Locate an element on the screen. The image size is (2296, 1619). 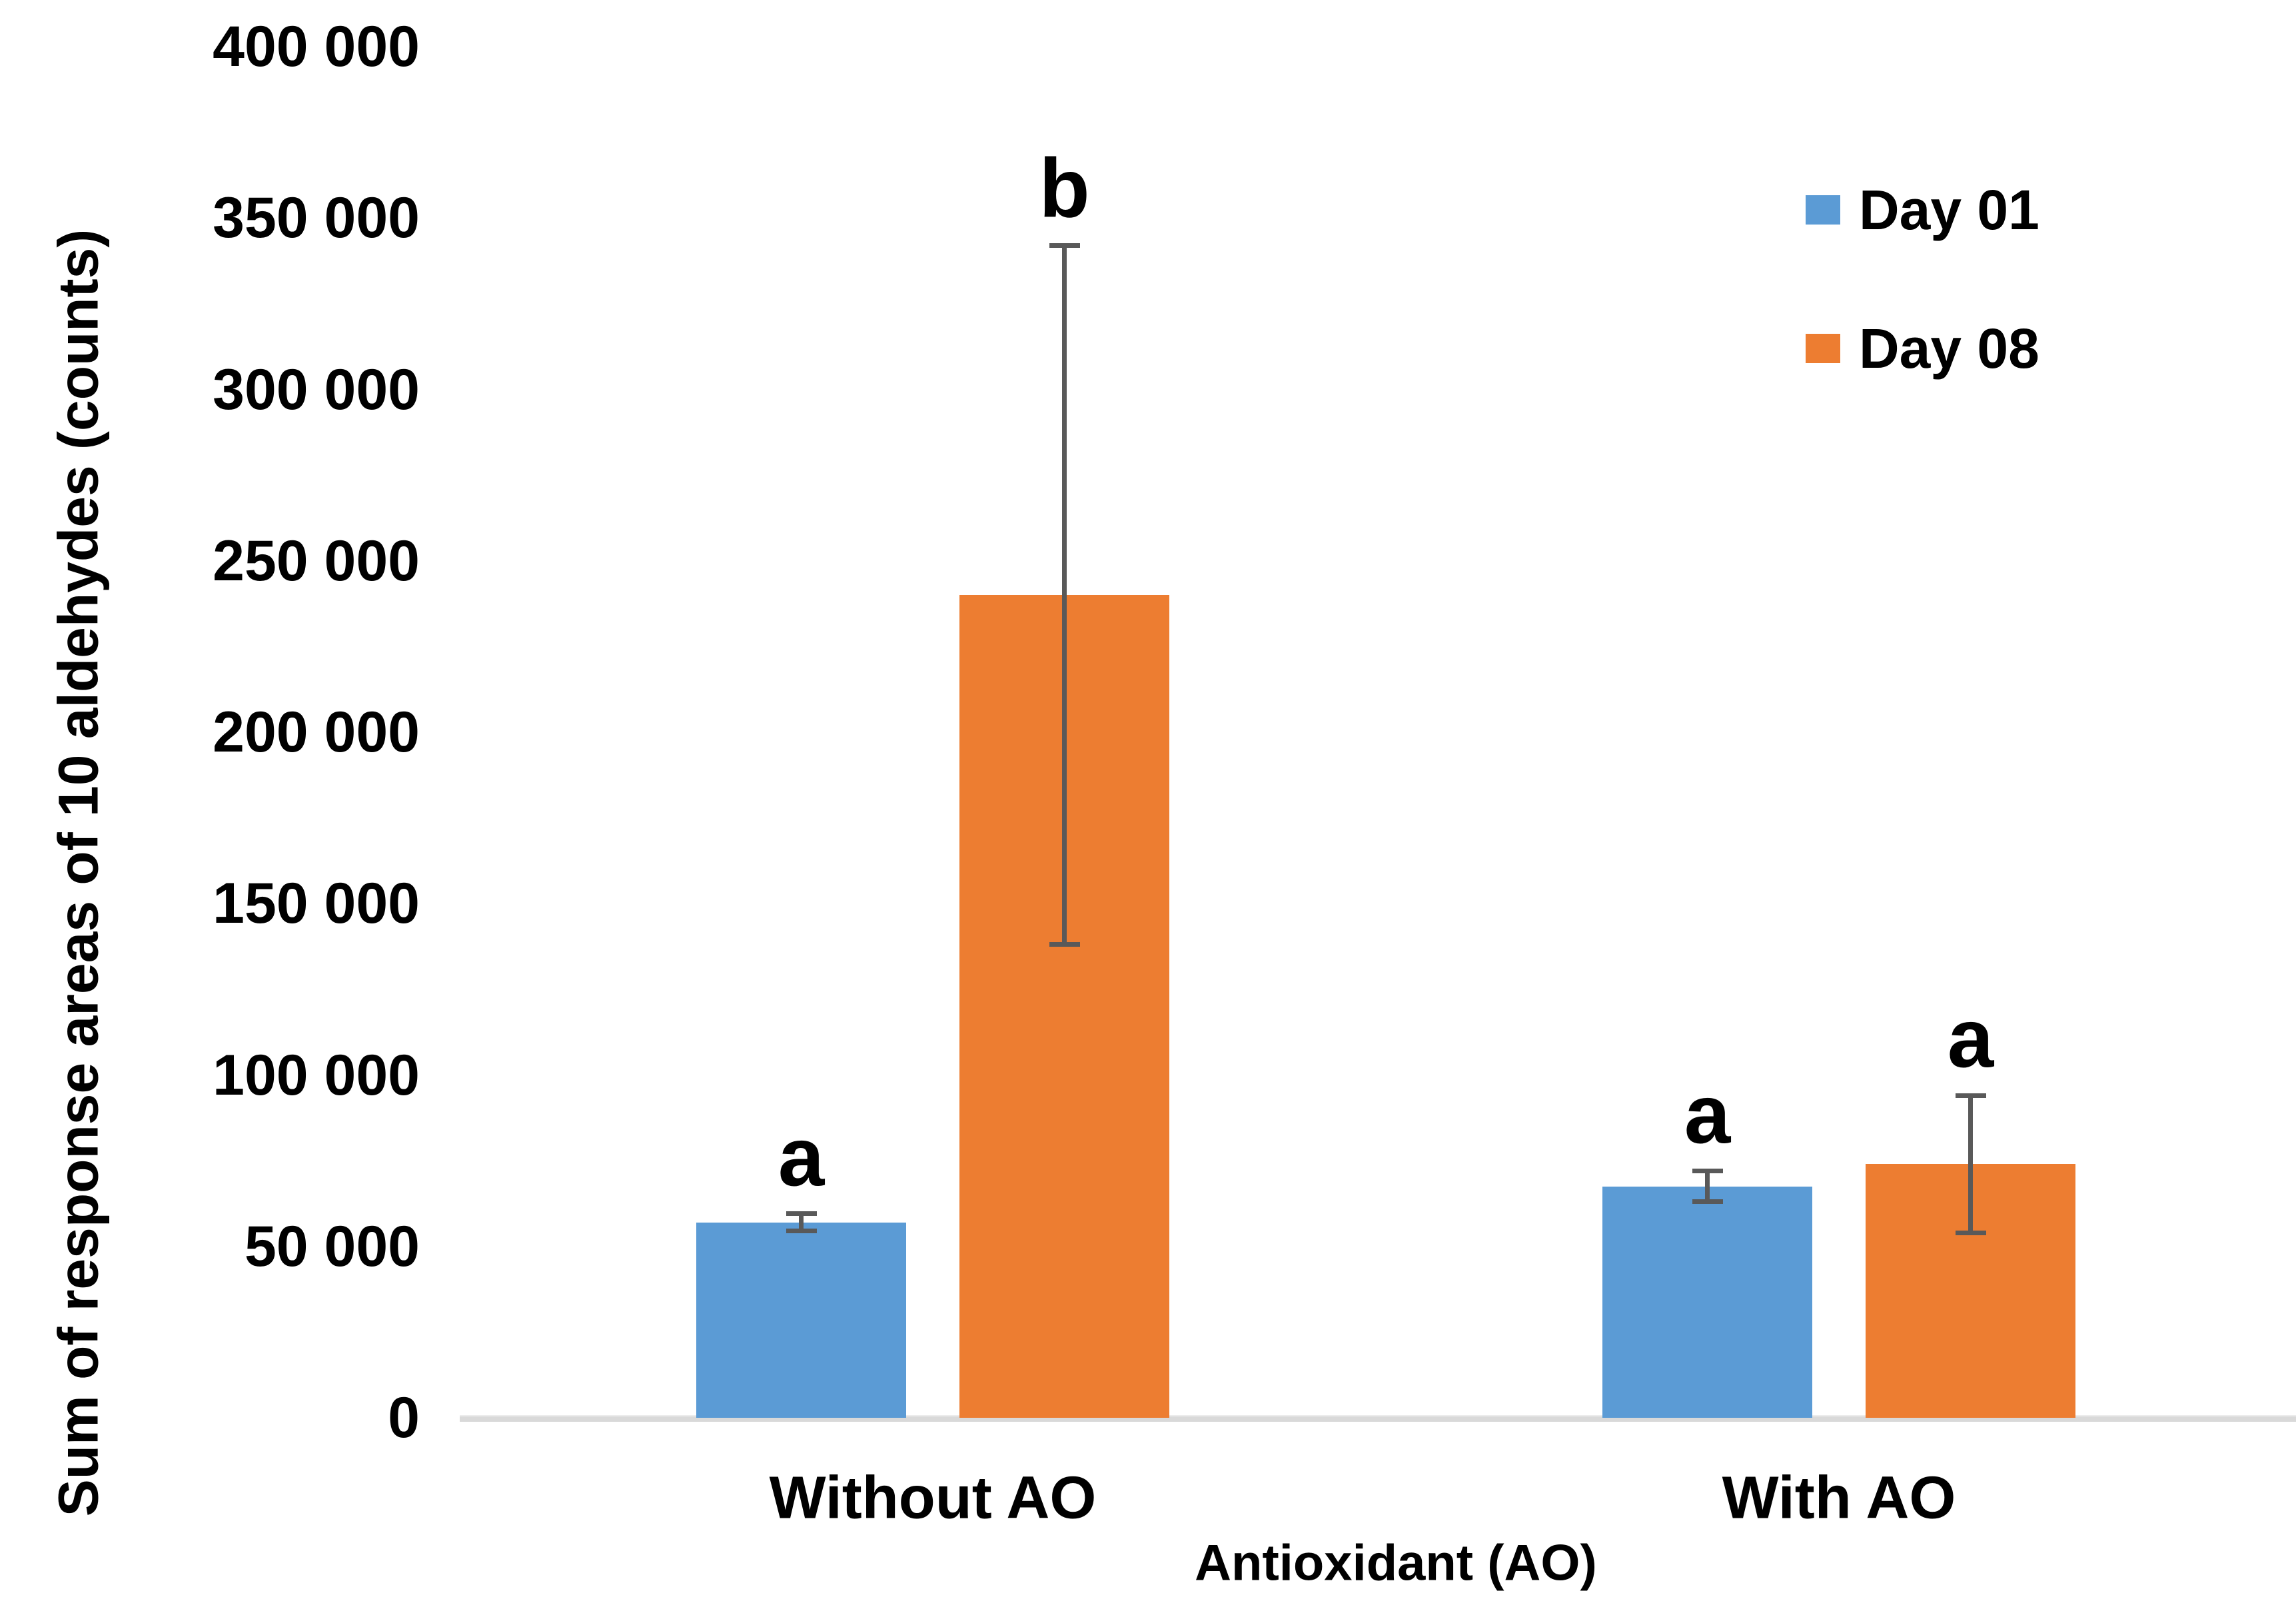
x-axis-line is located at coordinates (1378, 1418).